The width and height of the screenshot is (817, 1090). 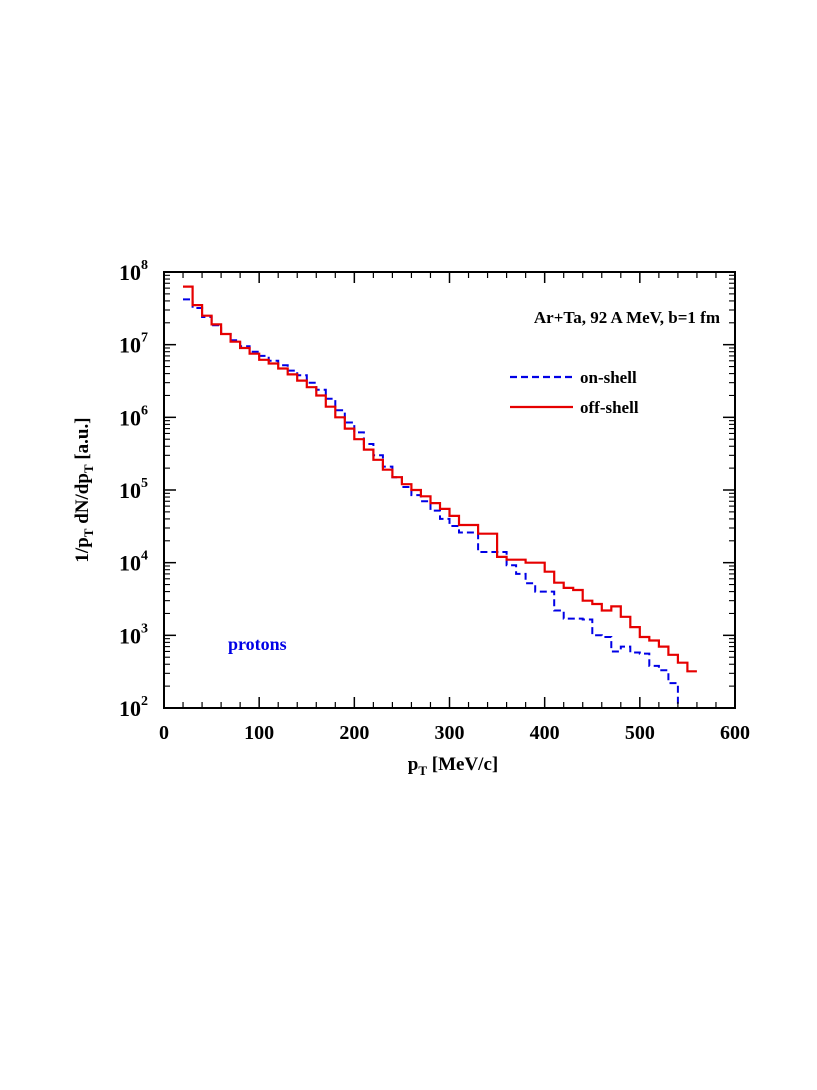 What do you see at coordinates (133, 344) in the screenshot?
I see `y-tick-label: 10⁷` at bounding box center [133, 344].